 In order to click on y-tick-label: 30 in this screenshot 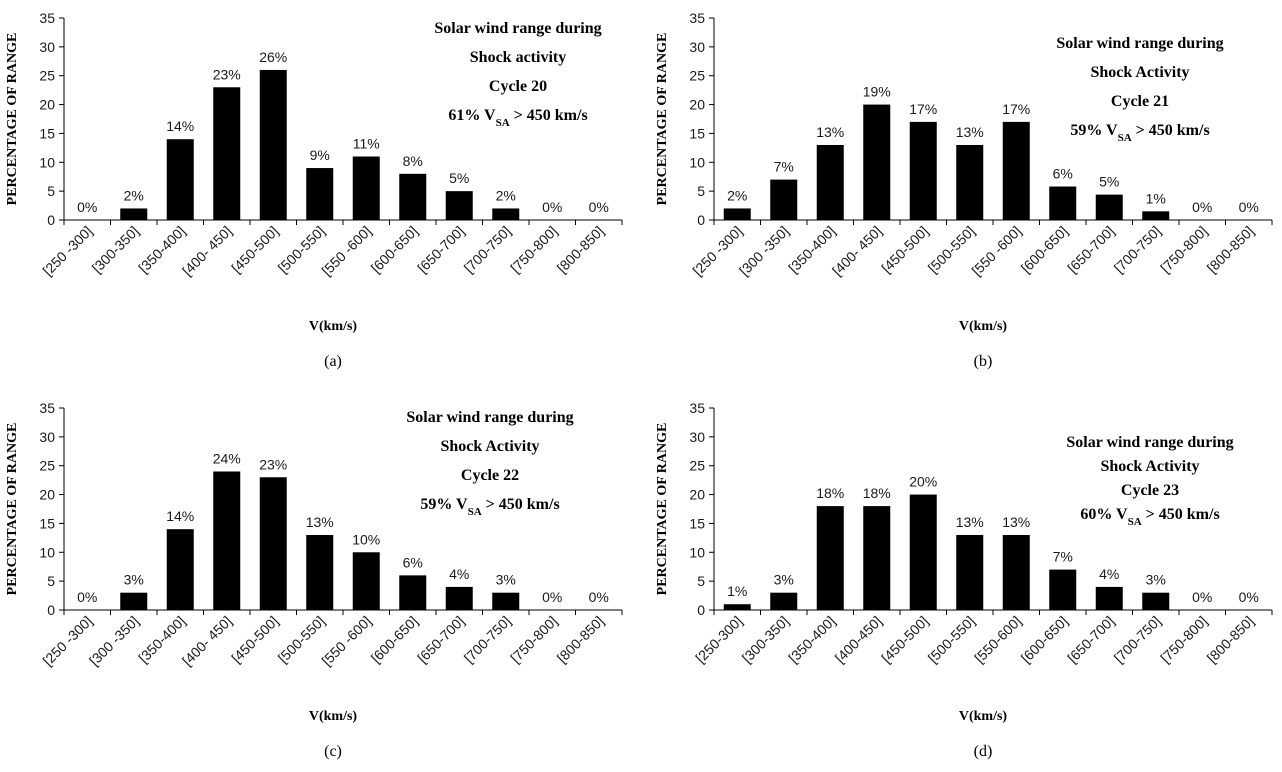, I will do `click(697, 47)`.